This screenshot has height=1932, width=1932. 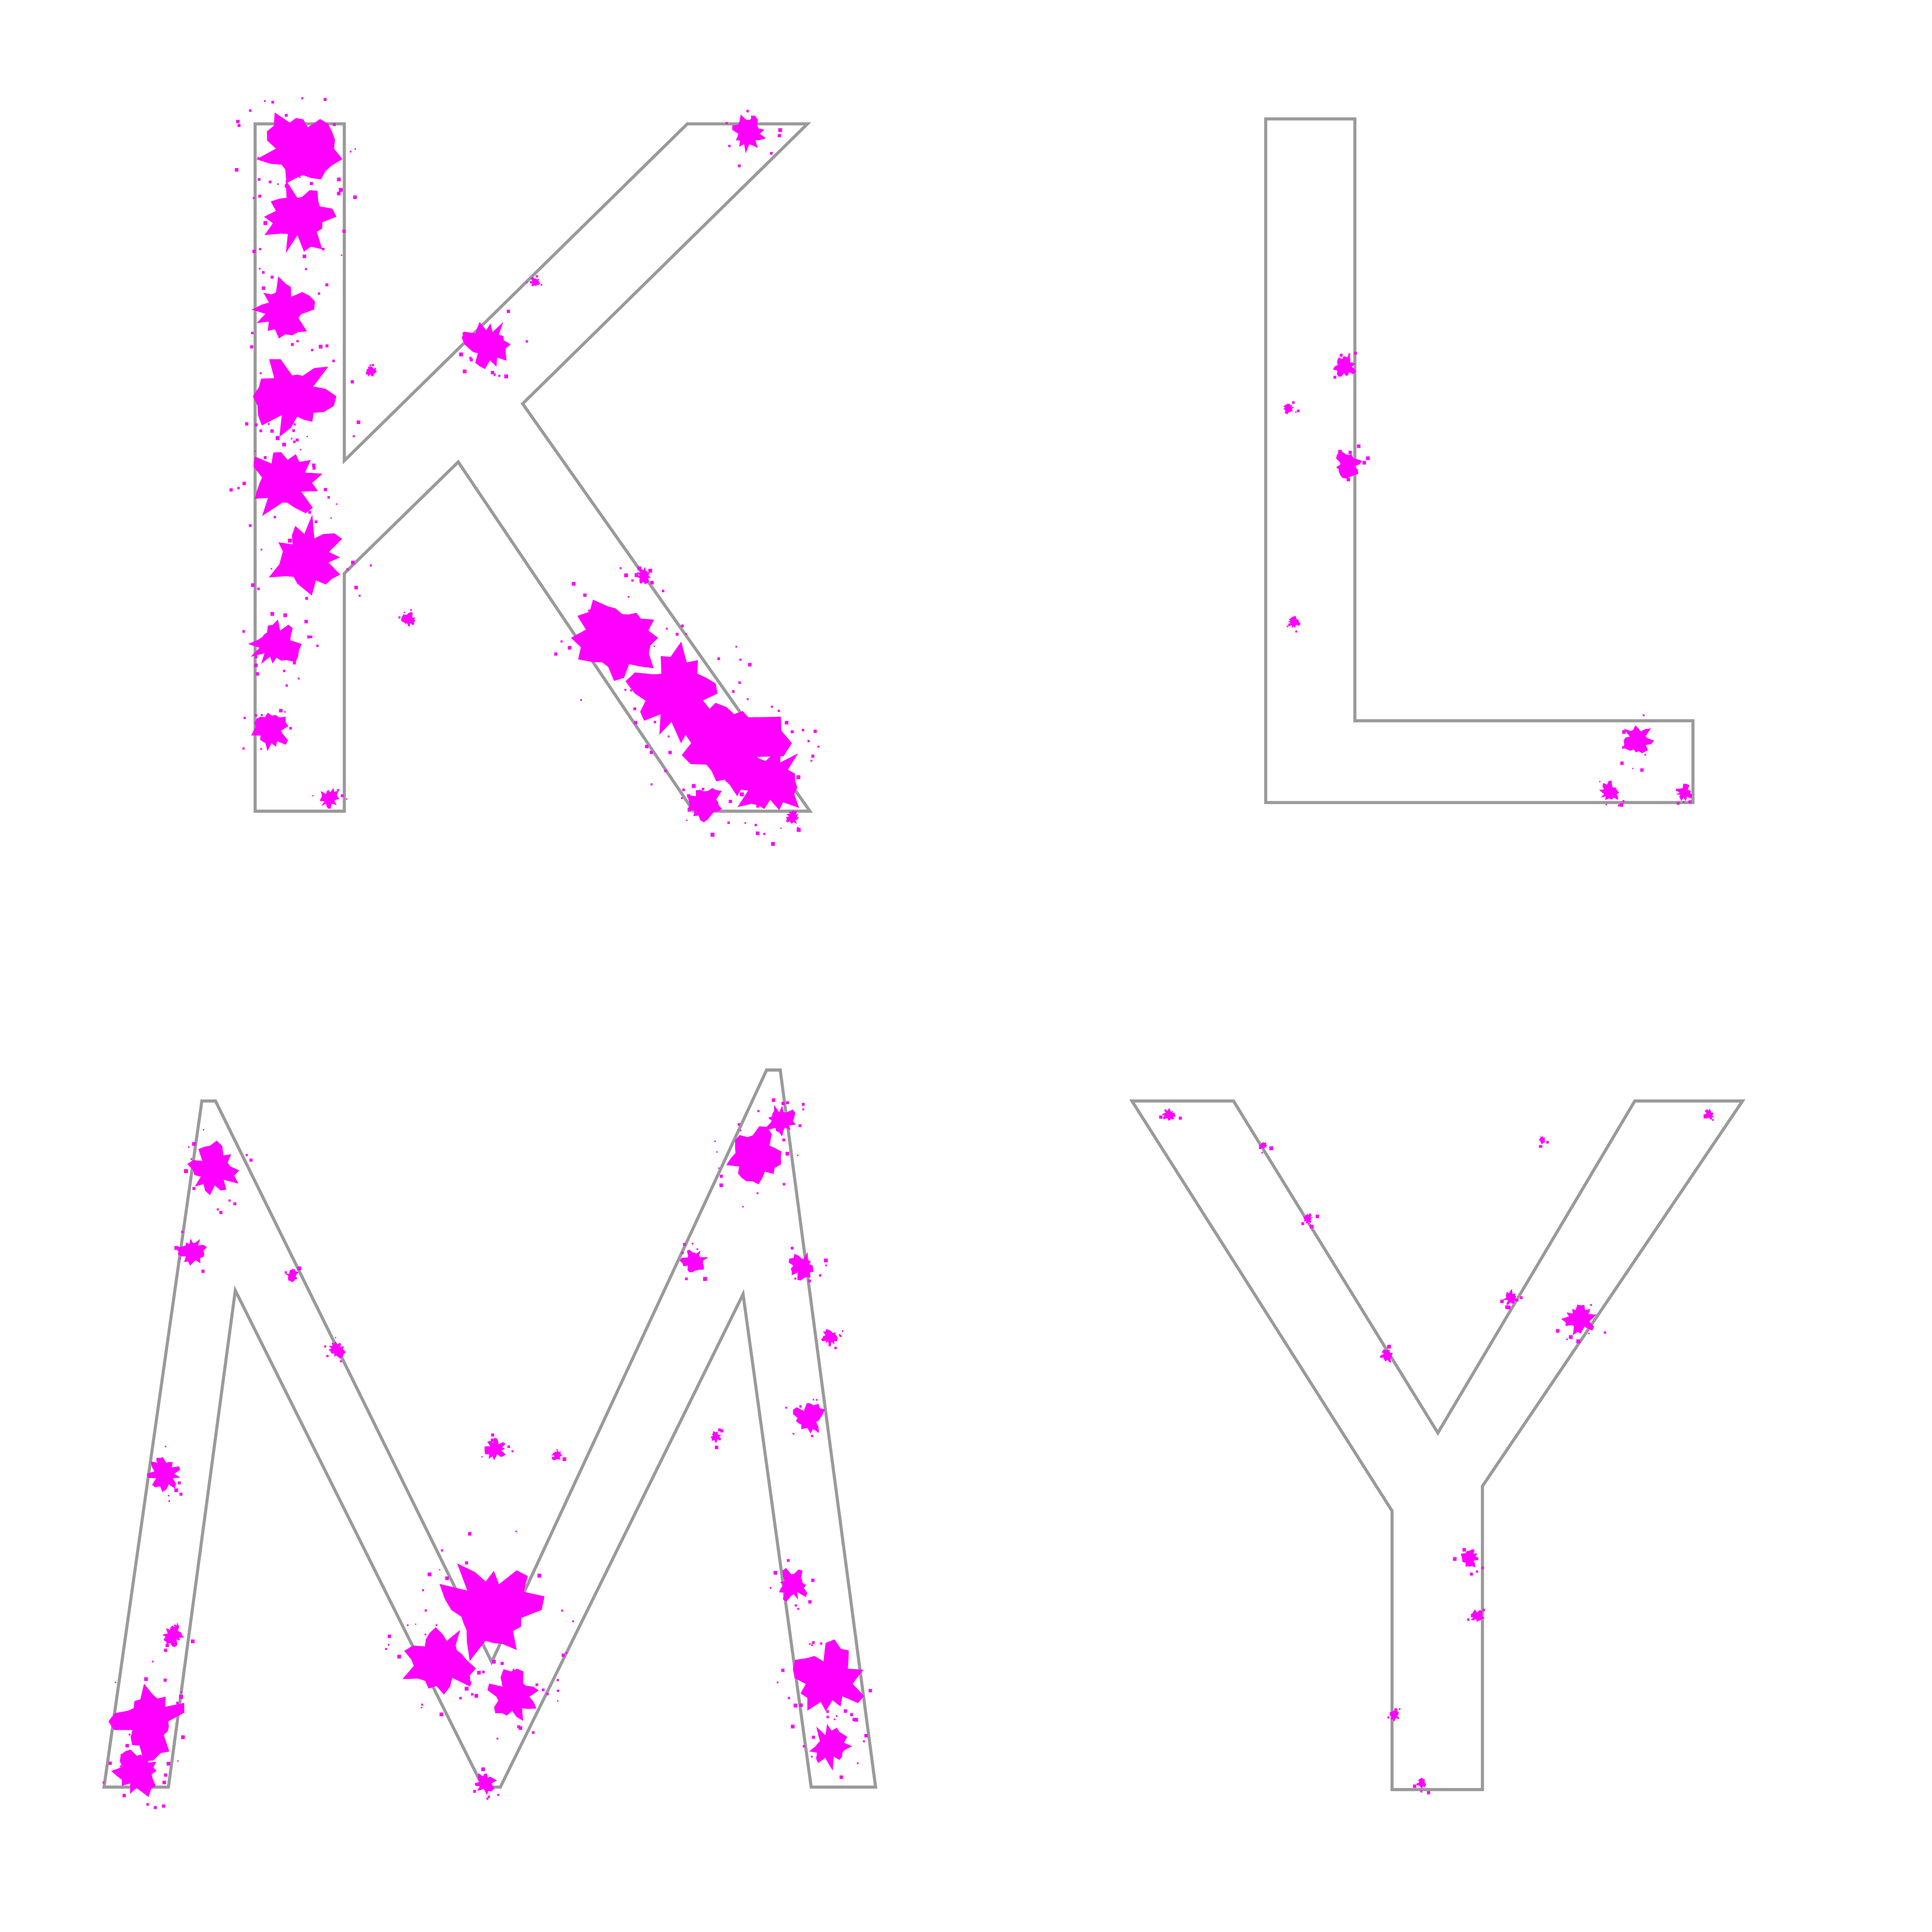 What do you see at coordinates (1308, 1219) in the screenshot?
I see `letter-y-fill-cluster` at bounding box center [1308, 1219].